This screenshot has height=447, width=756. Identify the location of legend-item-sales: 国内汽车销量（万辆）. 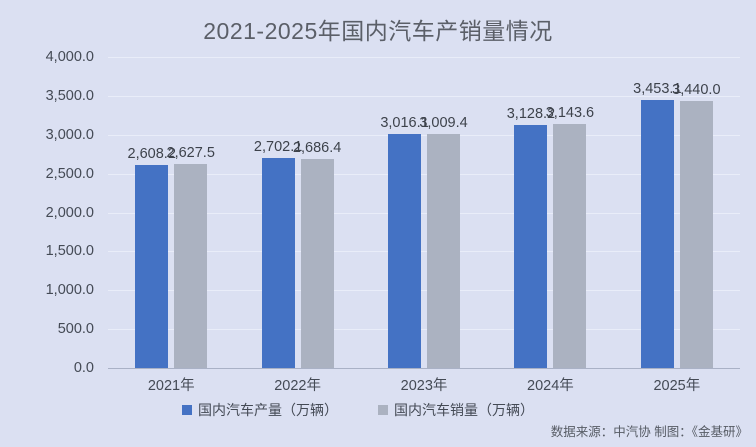
(456, 410).